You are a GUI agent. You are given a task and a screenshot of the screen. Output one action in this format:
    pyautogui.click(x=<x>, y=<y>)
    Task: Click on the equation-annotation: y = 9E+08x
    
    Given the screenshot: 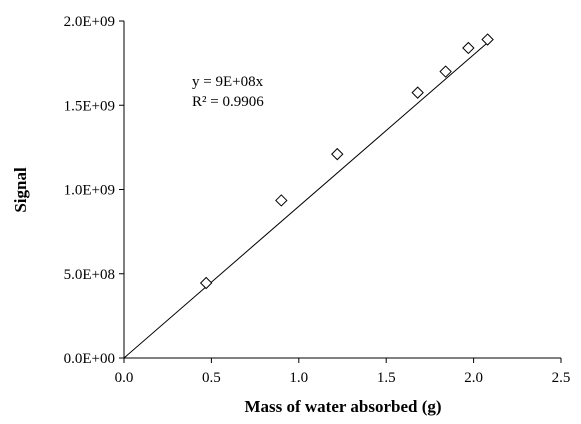 What is the action you would take?
    pyautogui.click(x=228, y=82)
    